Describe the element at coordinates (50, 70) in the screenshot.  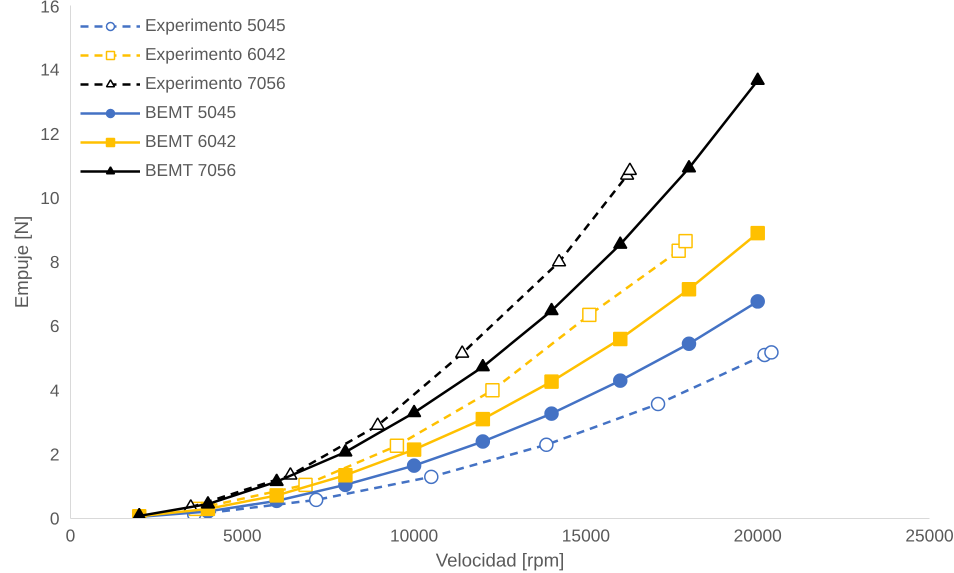
I see `y-tick-label: 14` at that location.